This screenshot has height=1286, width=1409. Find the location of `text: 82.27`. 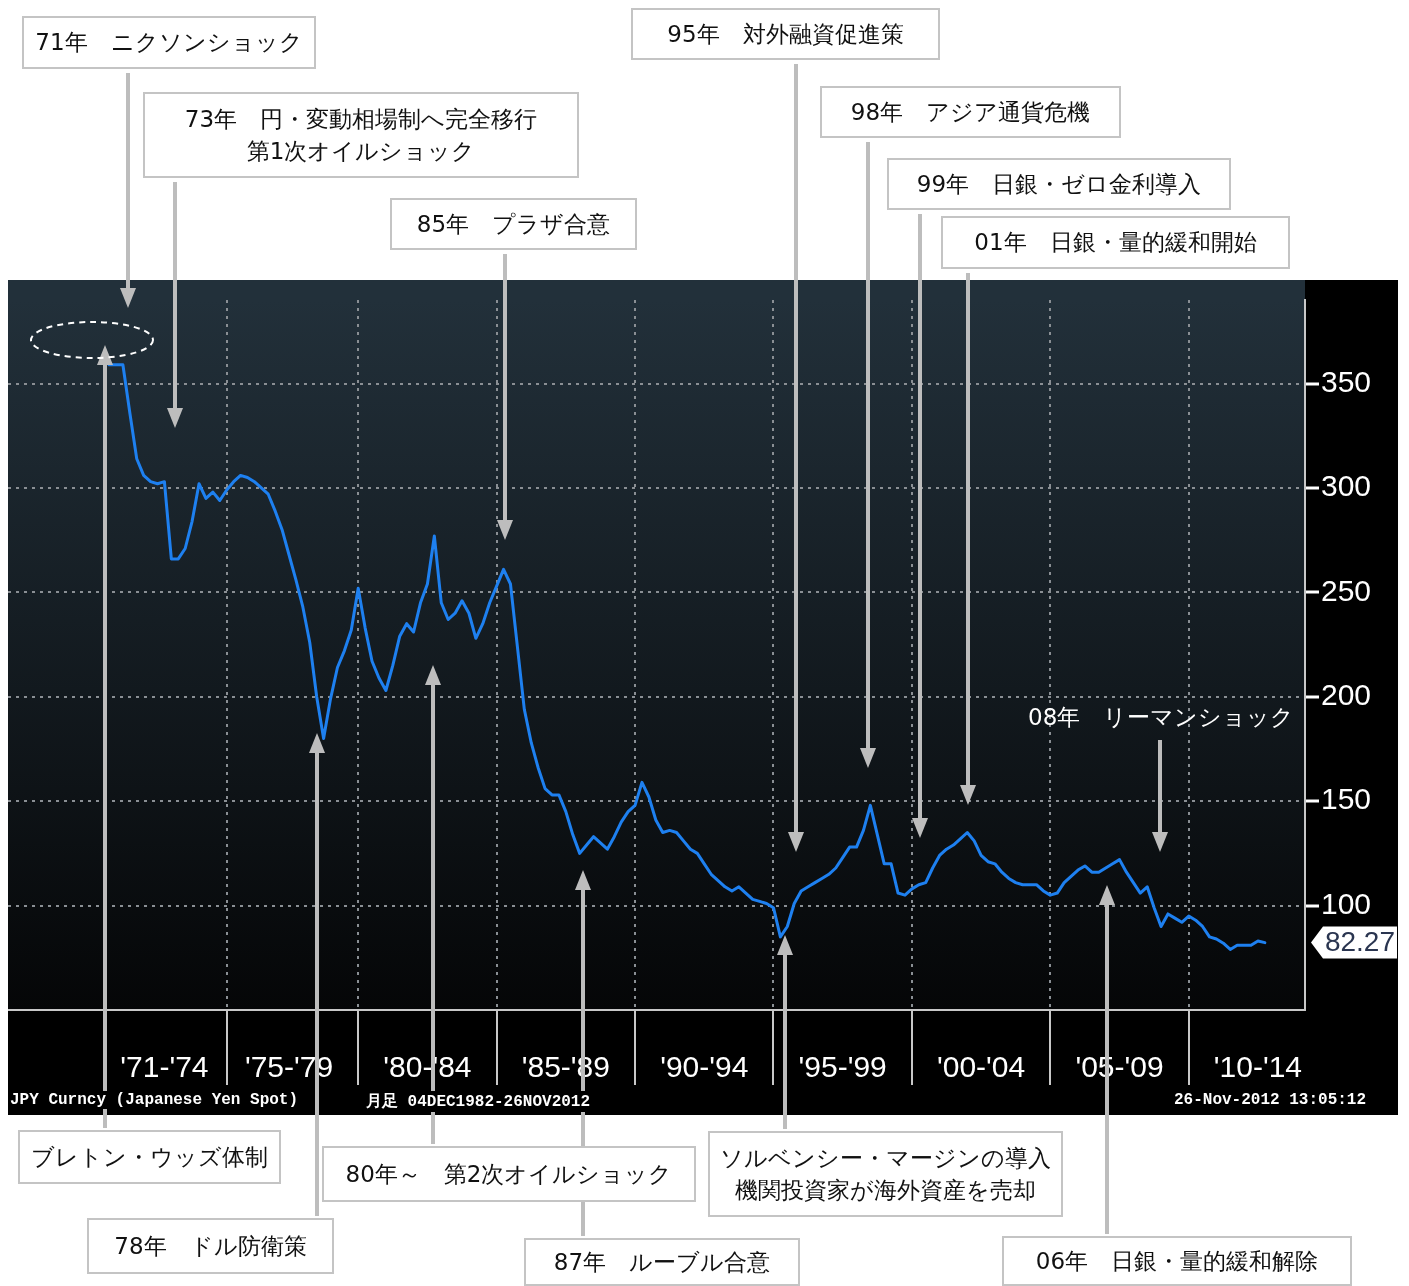

text: 82.27 is located at coordinates (1359, 942).